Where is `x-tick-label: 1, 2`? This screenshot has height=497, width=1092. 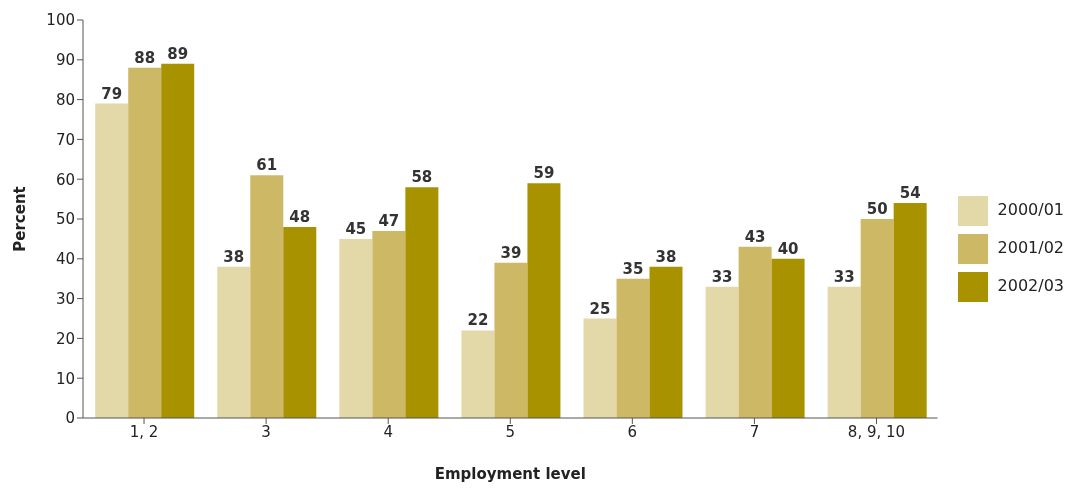 x-tick-label: 1, 2 is located at coordinates (144, 431).